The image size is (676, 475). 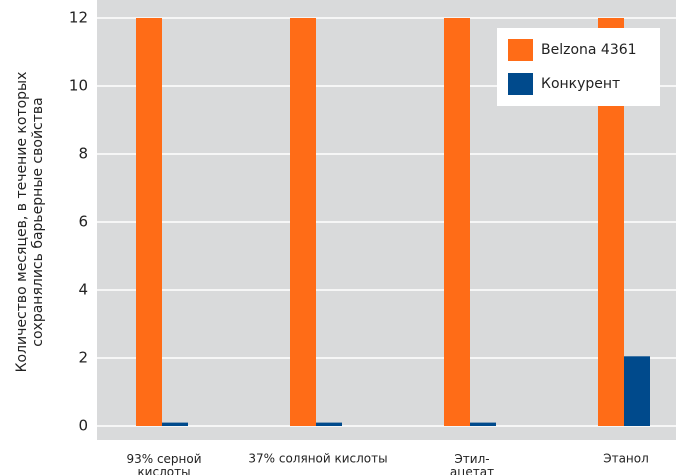 I want to click on x-tick-label: Этил-ацетат, so click(x=472, y=463).